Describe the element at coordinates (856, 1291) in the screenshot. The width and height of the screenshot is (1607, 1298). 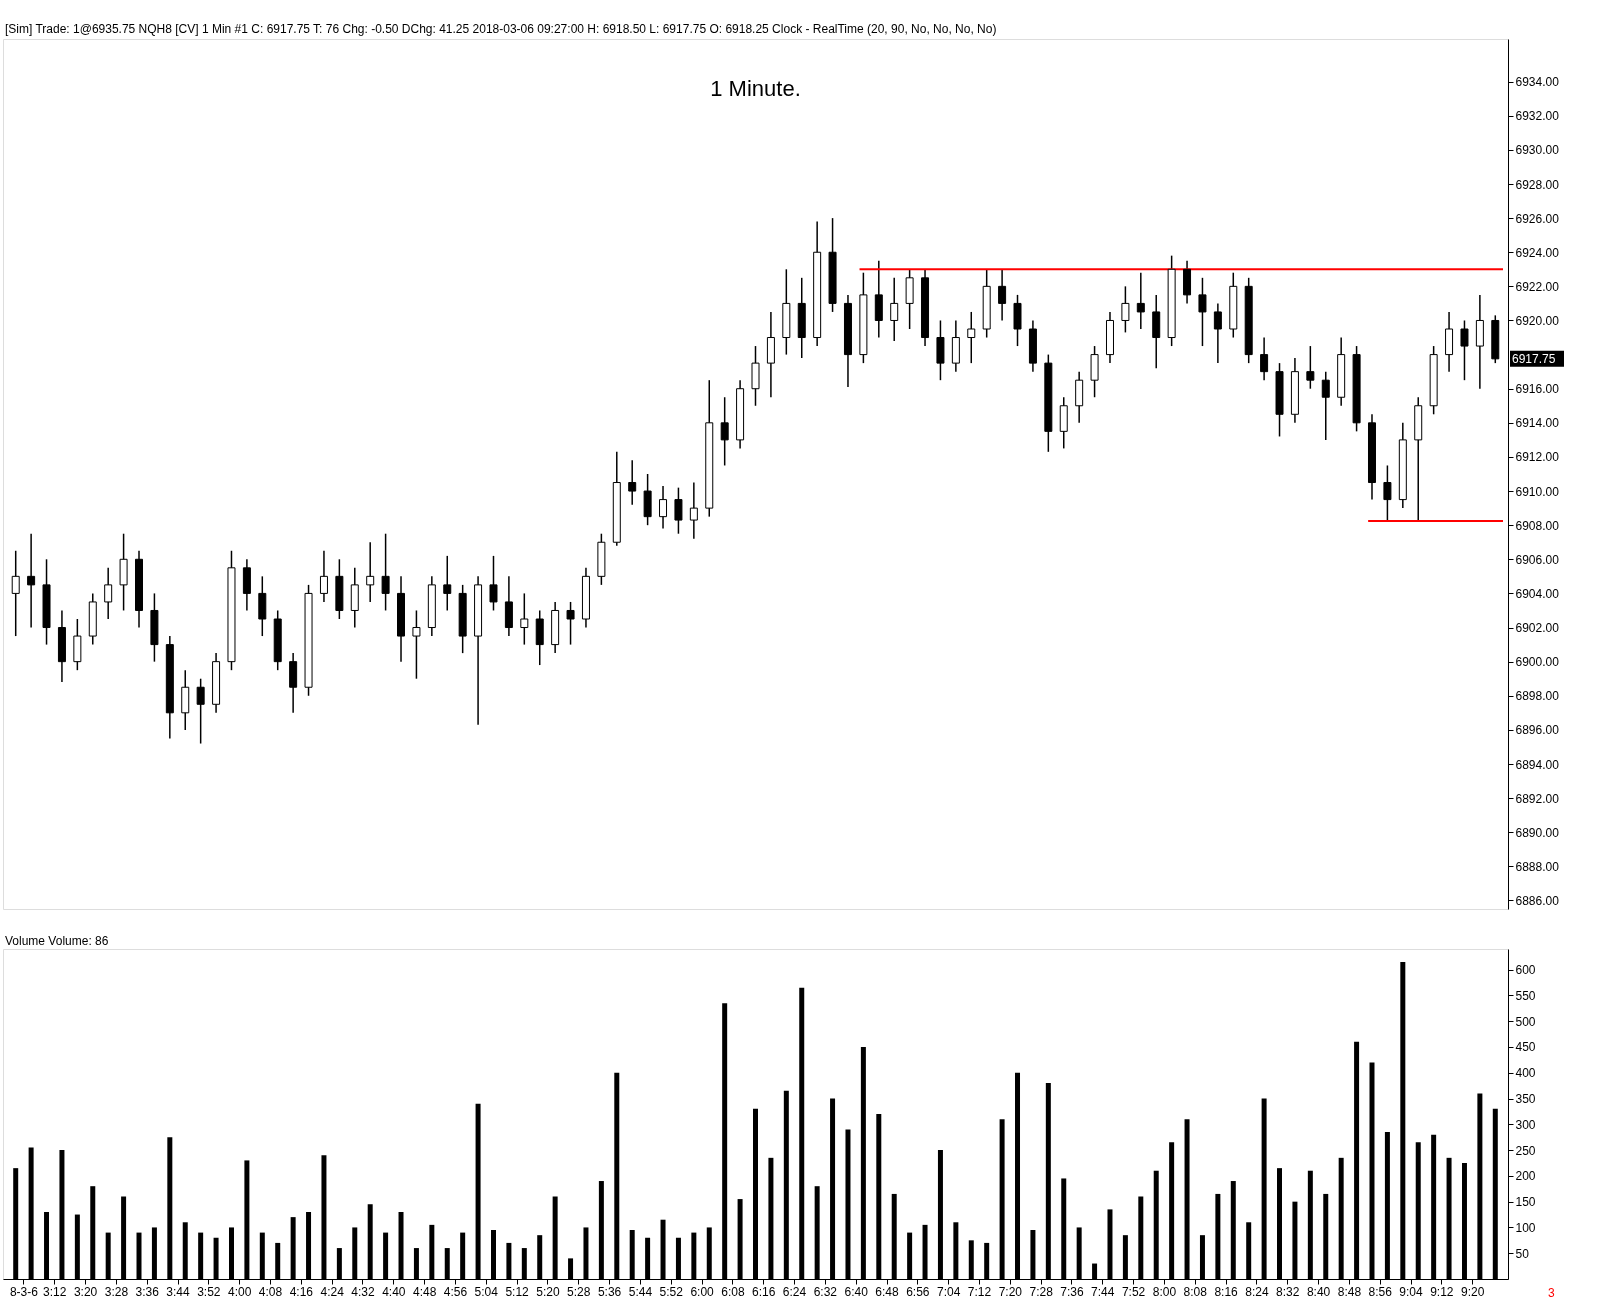
I see `x-tick-label: 6:40` at that location.